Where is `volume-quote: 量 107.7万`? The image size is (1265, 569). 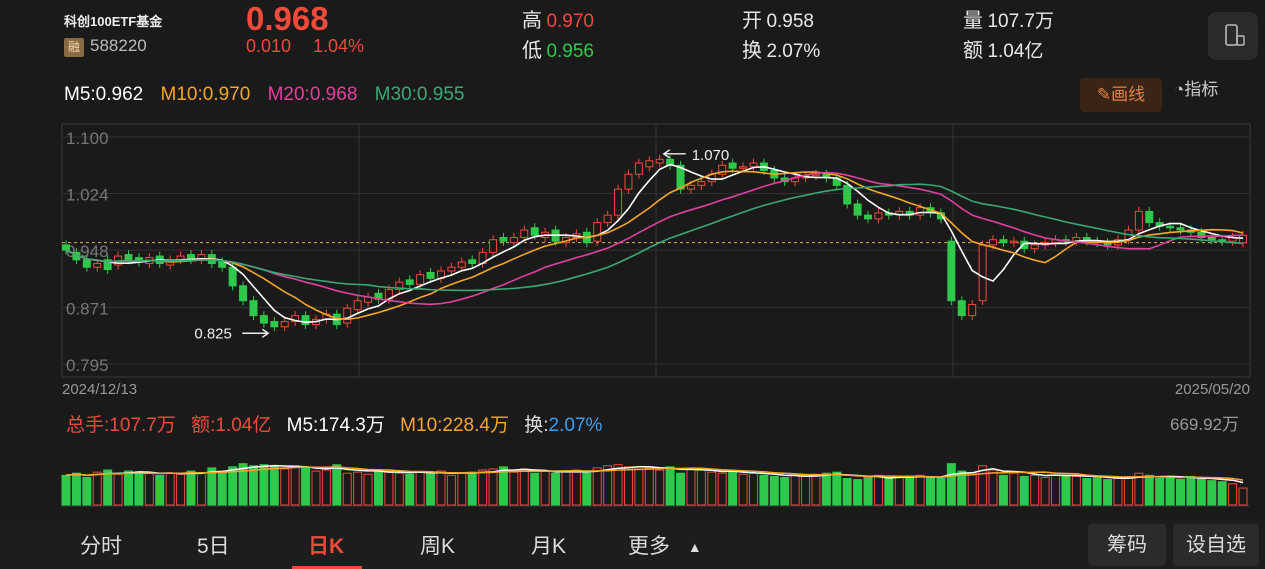 volume-quote: 量 107.7万 is located at coordinates (1008, 18).